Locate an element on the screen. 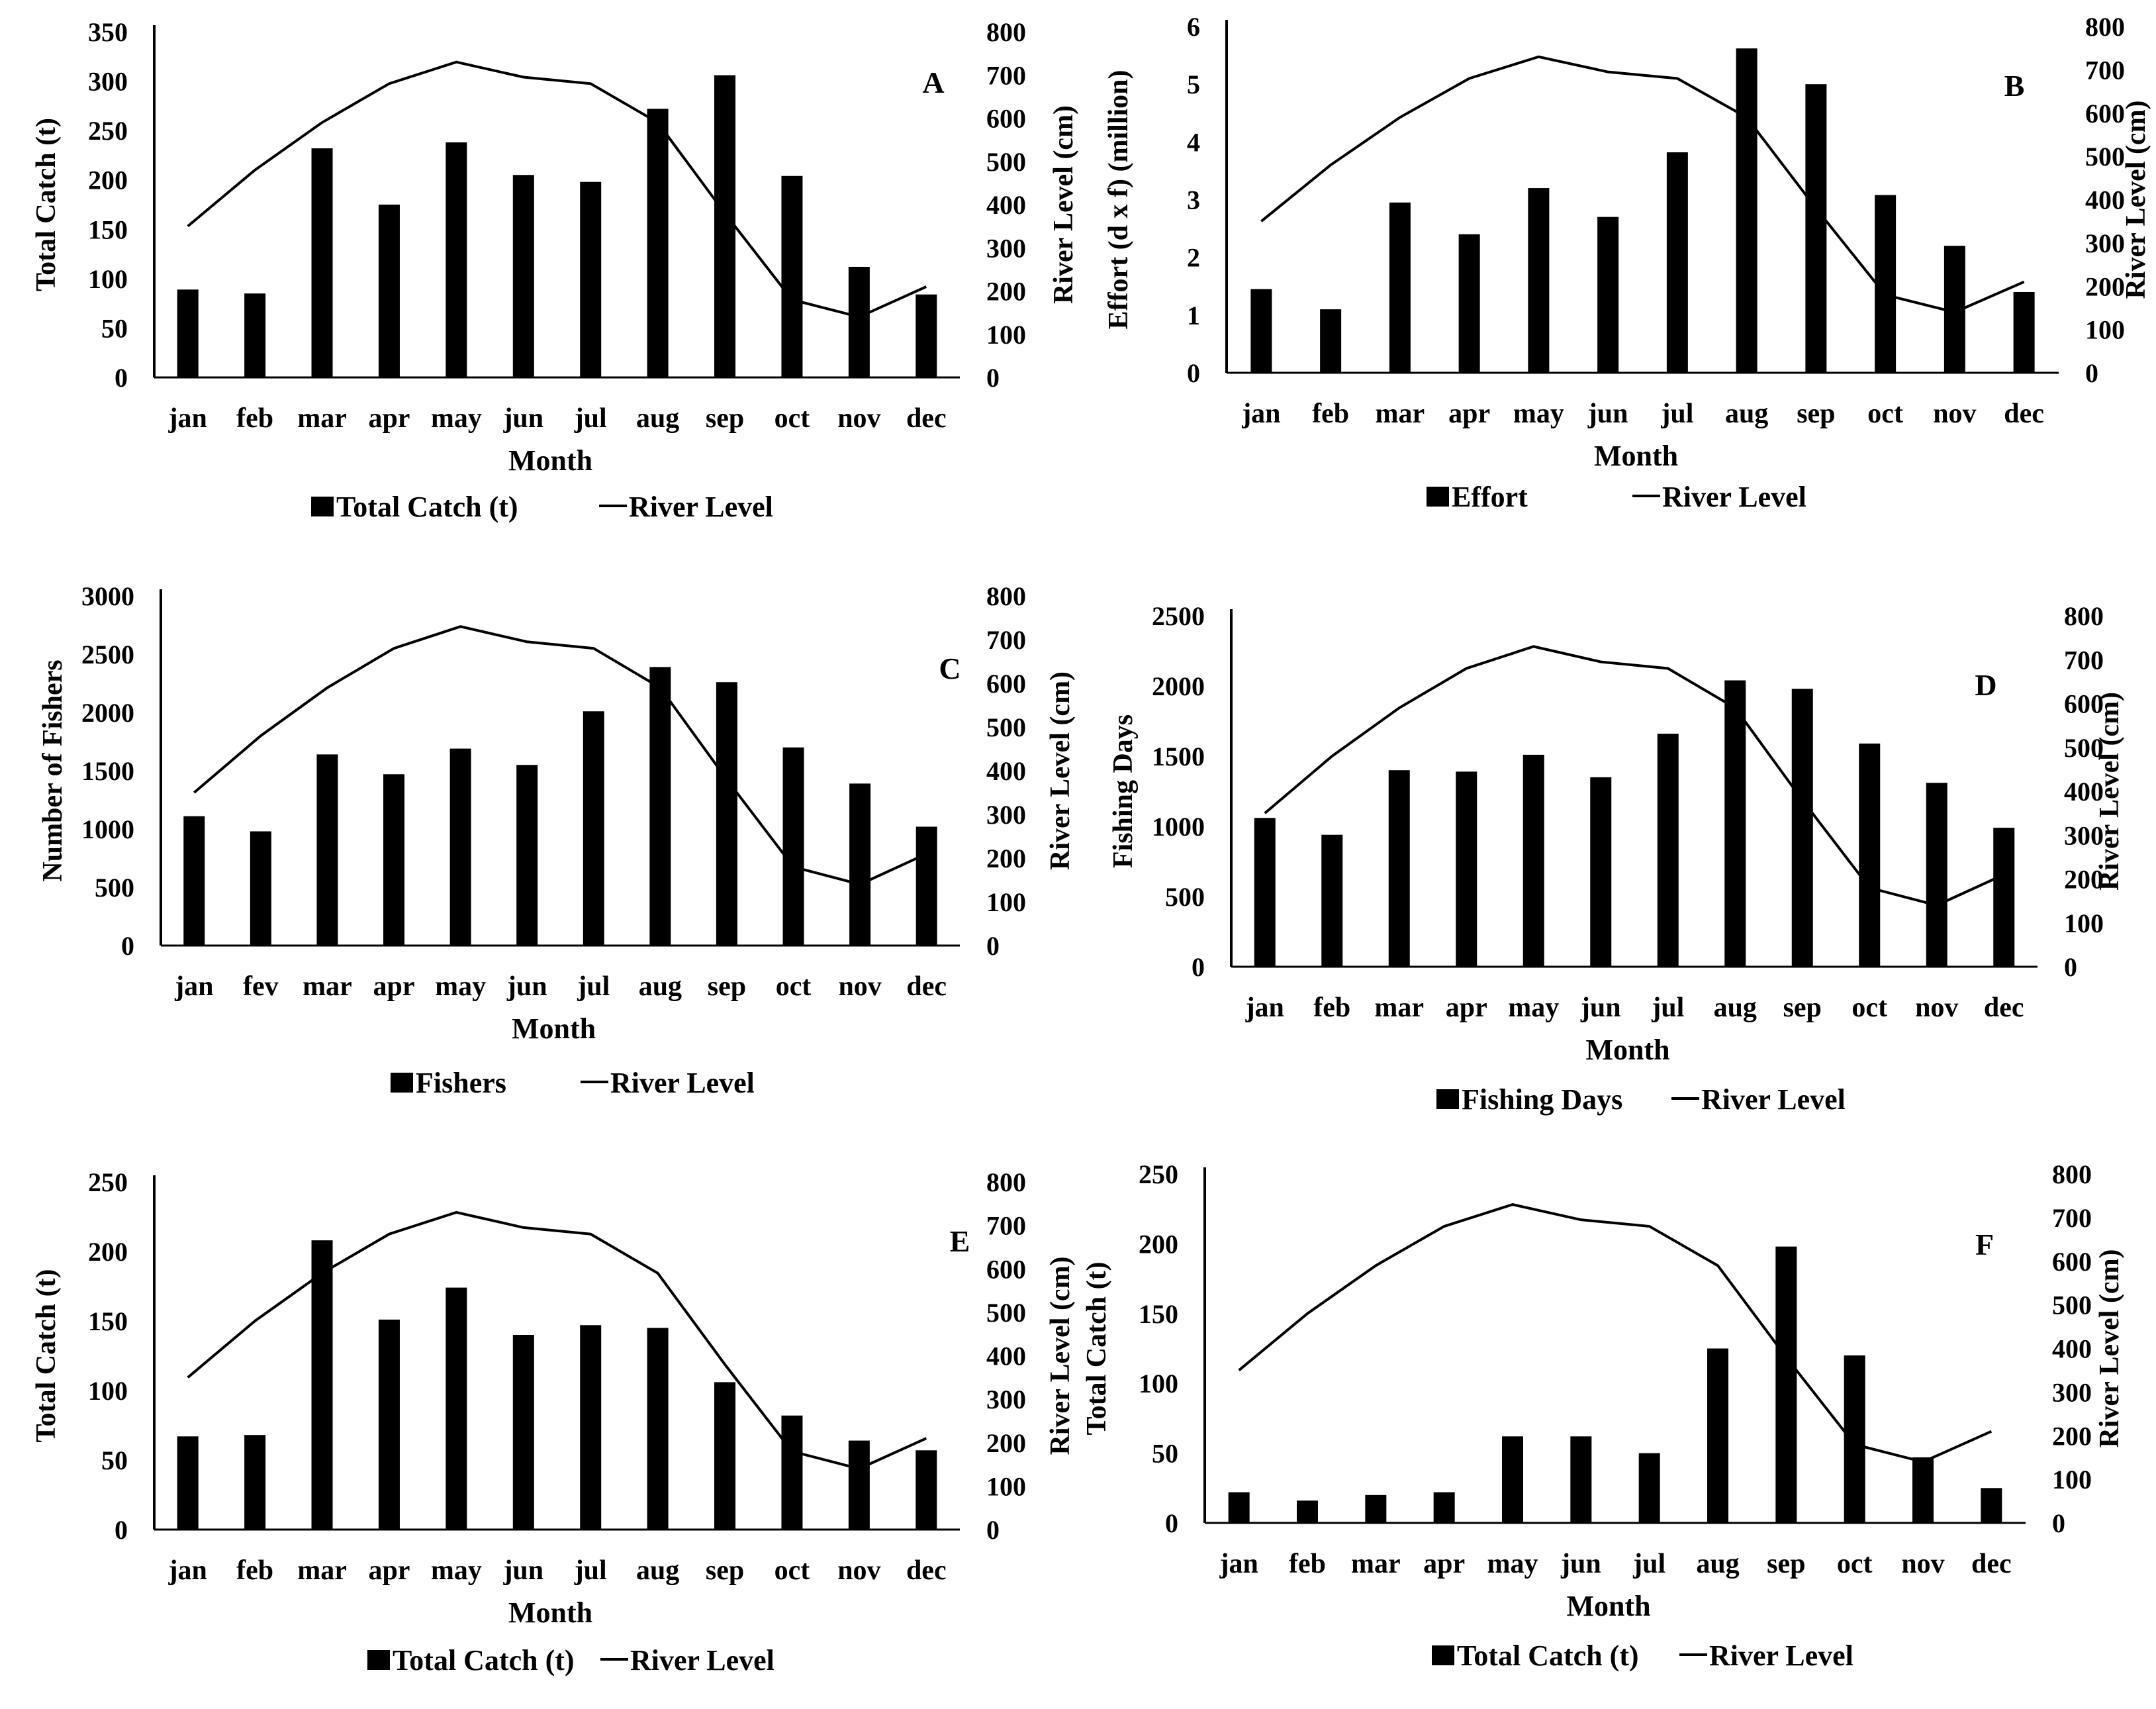 The height and width of the screenshot is (1709, 2156). y-tick-label: 1500 is located at coordinates (1178, 756).